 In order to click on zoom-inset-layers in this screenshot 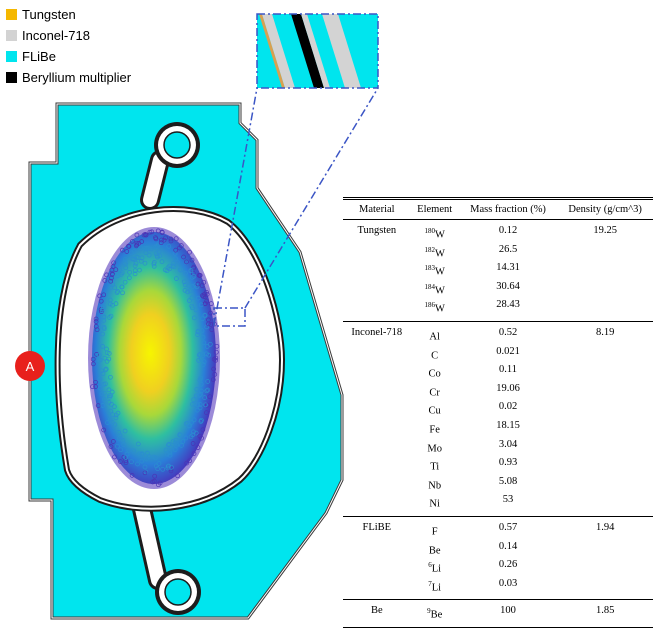, I will do `click(317, 51)`.